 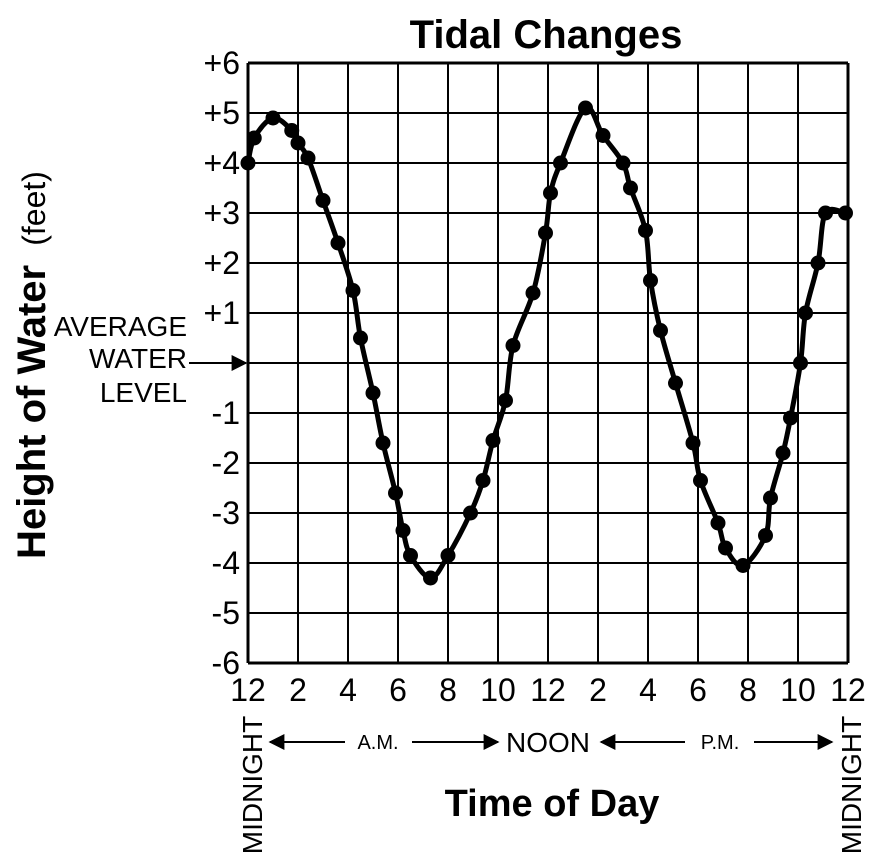 What do you see at coordinates (226, 513) in the screenshot?
I see `y-tick-label: -3` at bounding box center [226, 513].